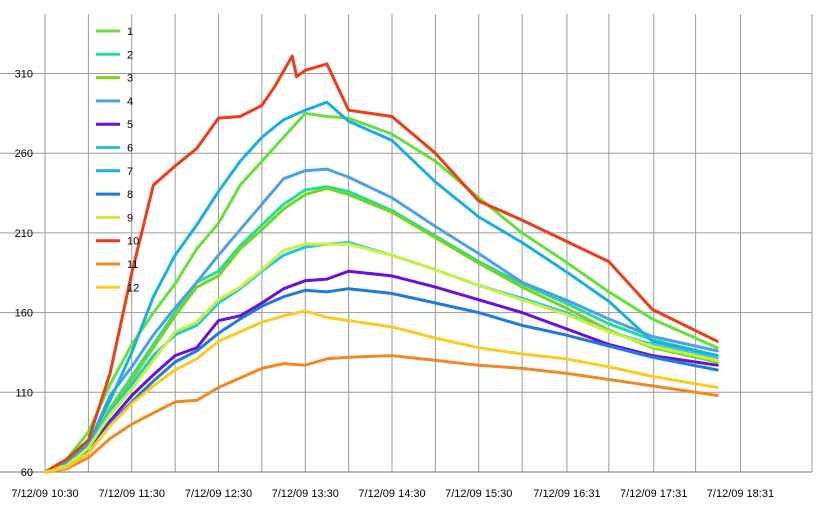 Image resolution: width=833 pixels, height=508 pixels. I want to click on x-tick-label-7: 7/12/09 17:31, so click(653, 494).